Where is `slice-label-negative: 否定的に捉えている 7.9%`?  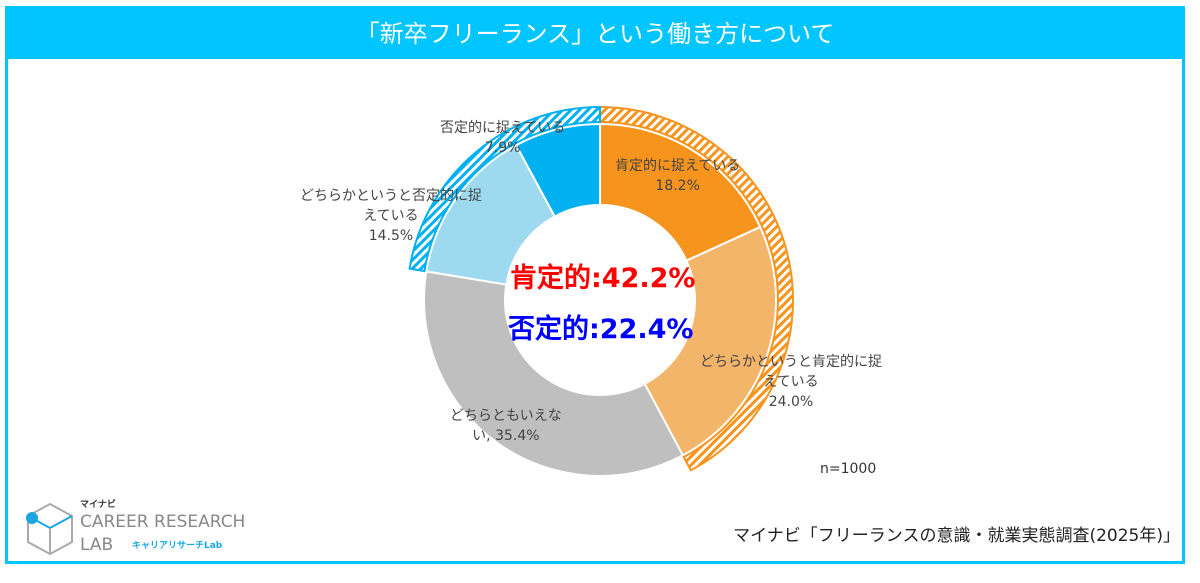 slice-label-negative: 否定的に捉えている 7.9% is located at coordinates (503, 138).